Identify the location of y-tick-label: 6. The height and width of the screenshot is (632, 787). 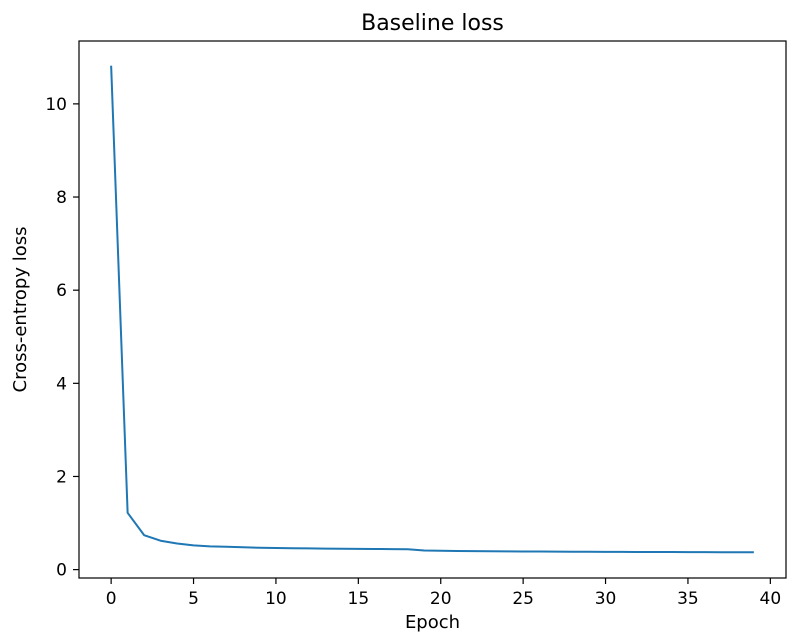
(61, 291).